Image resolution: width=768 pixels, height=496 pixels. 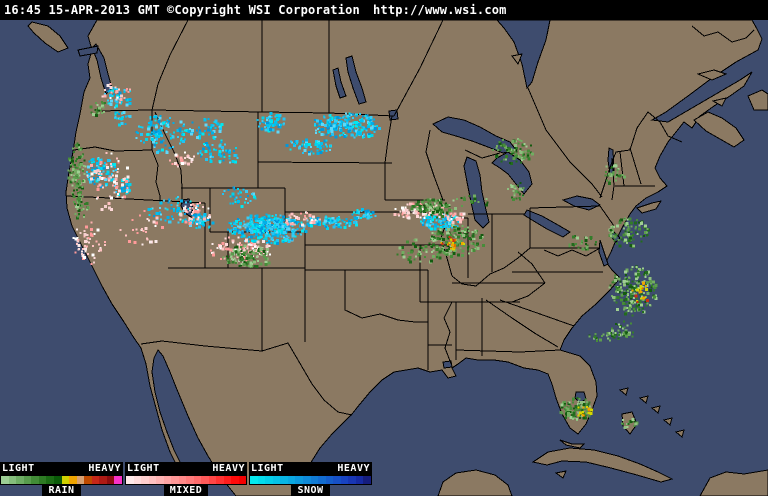 I want to click on legend-mixed: LIGHT HEAVY MIXED, so click(x=186, y=479).